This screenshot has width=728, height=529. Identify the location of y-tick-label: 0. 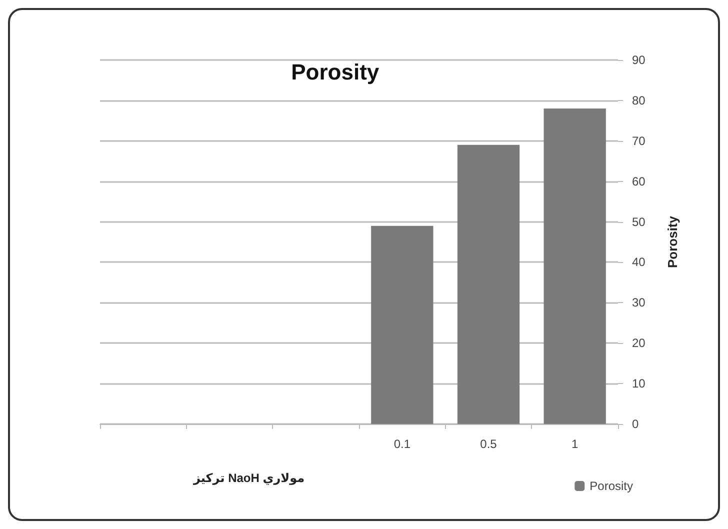
(635, 424).